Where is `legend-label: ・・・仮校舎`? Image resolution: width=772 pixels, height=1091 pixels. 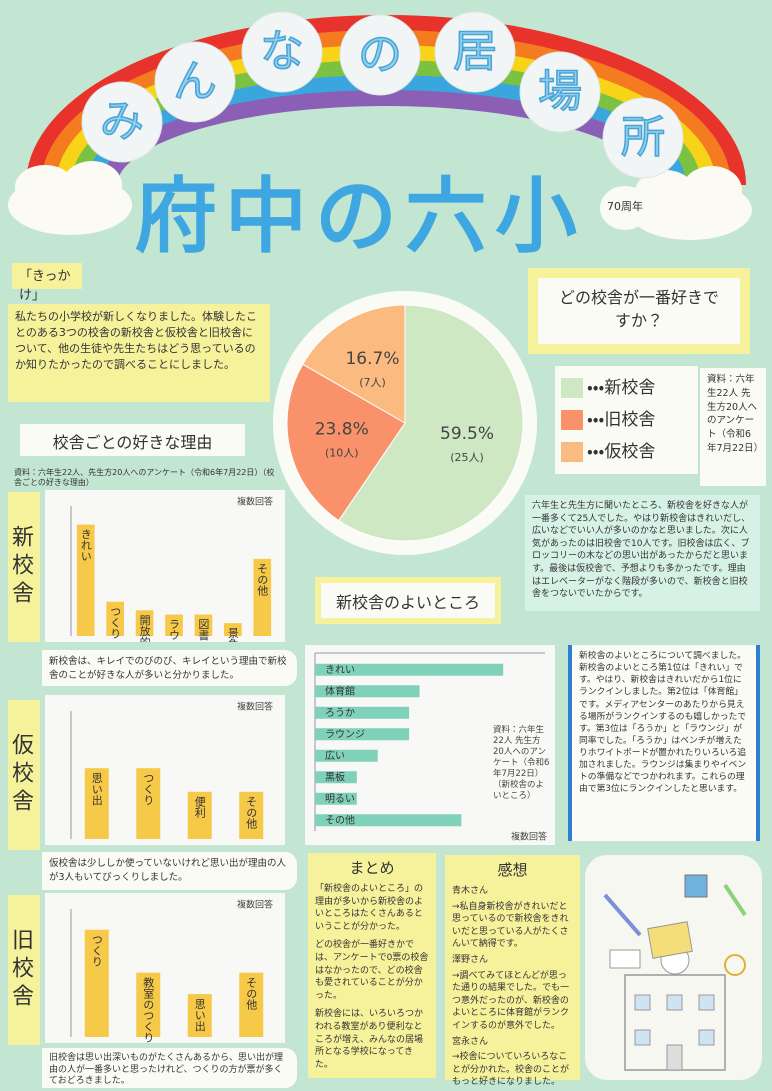 legend-label: ・・・仮校舎 is located at coordinates (621, 451).